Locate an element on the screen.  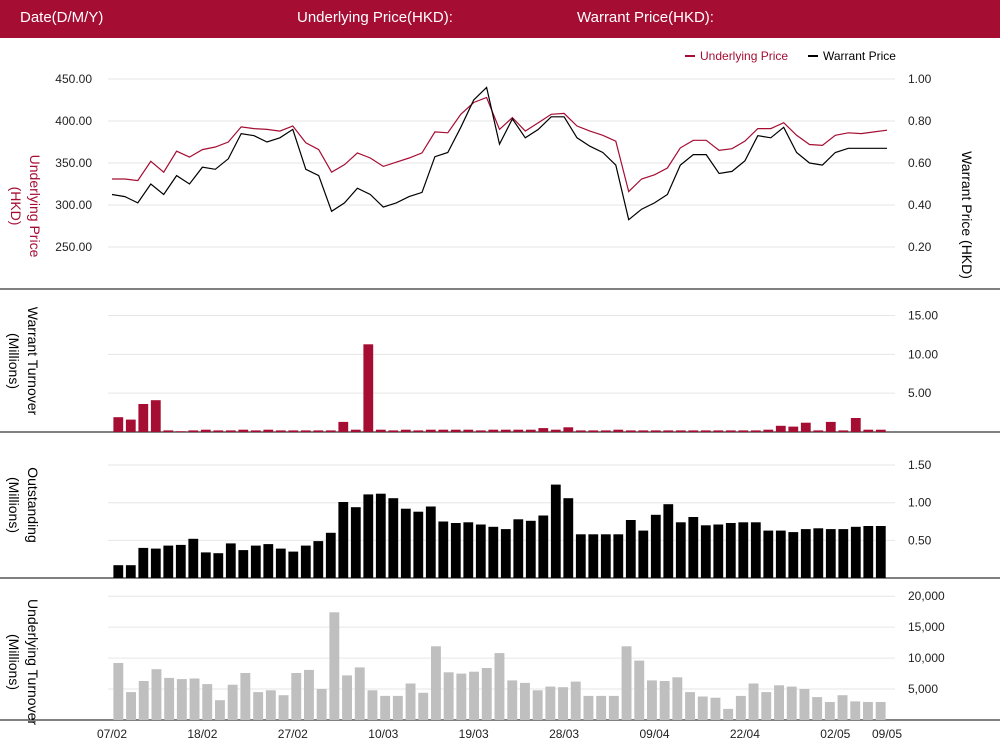
y-tick-label-left: 400.00 is located at coordinates (73, 121).